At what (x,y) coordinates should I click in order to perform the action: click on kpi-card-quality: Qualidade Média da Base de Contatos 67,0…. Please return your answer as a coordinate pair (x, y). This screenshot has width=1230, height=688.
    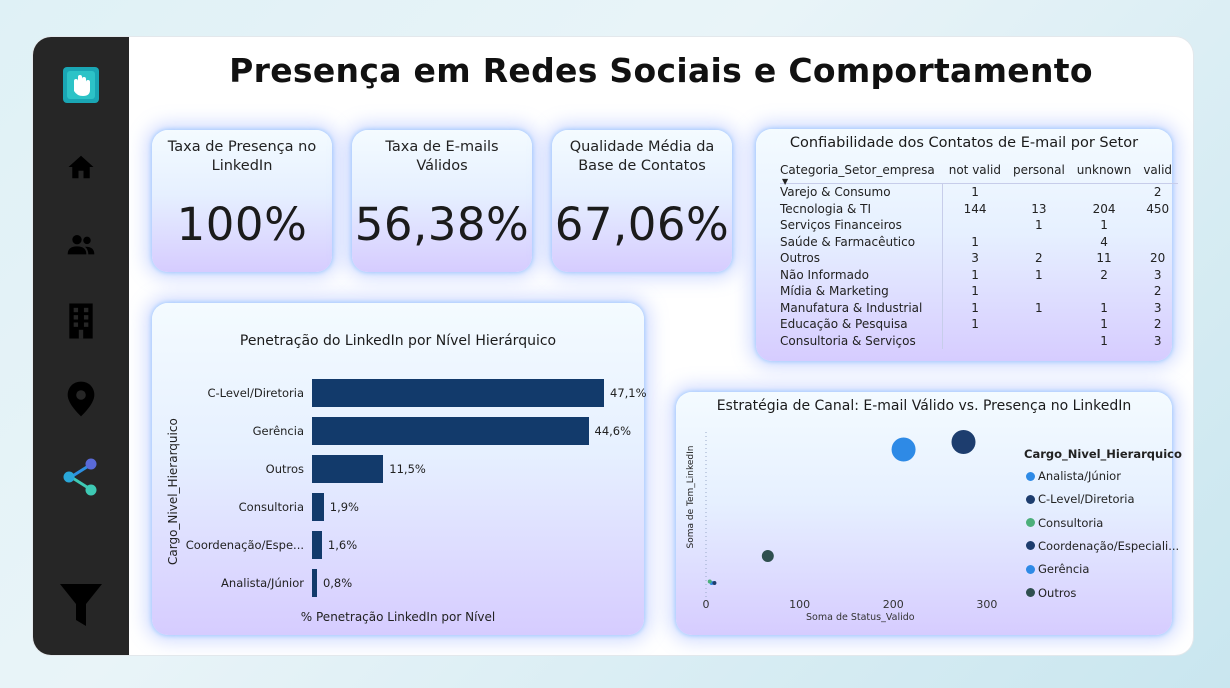
    Looking at the image, I should click on (642, 201).